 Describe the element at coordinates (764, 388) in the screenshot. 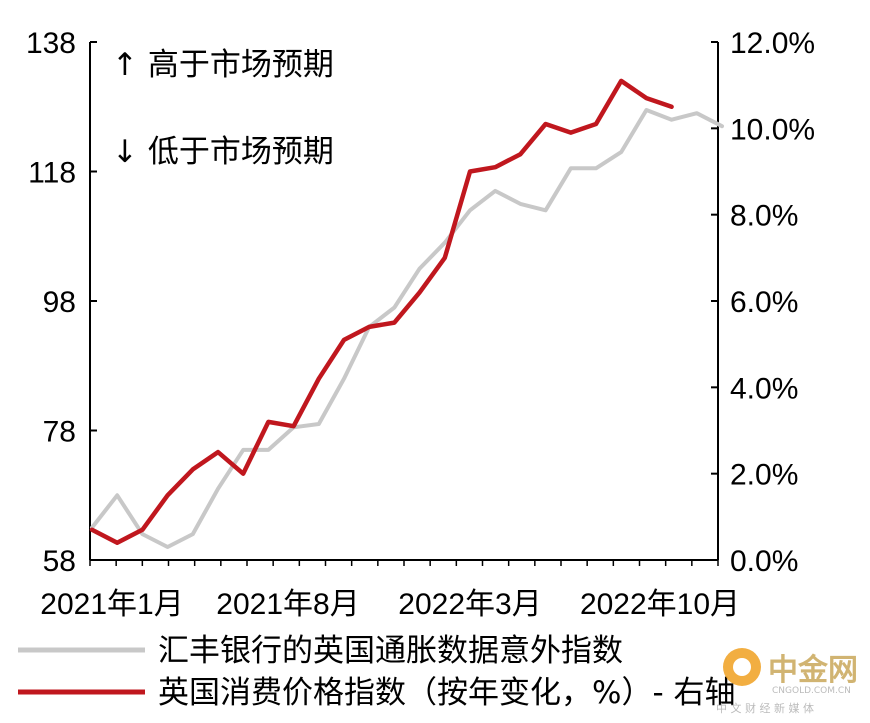

I see `right-tick-label: 4.0%` at that location.